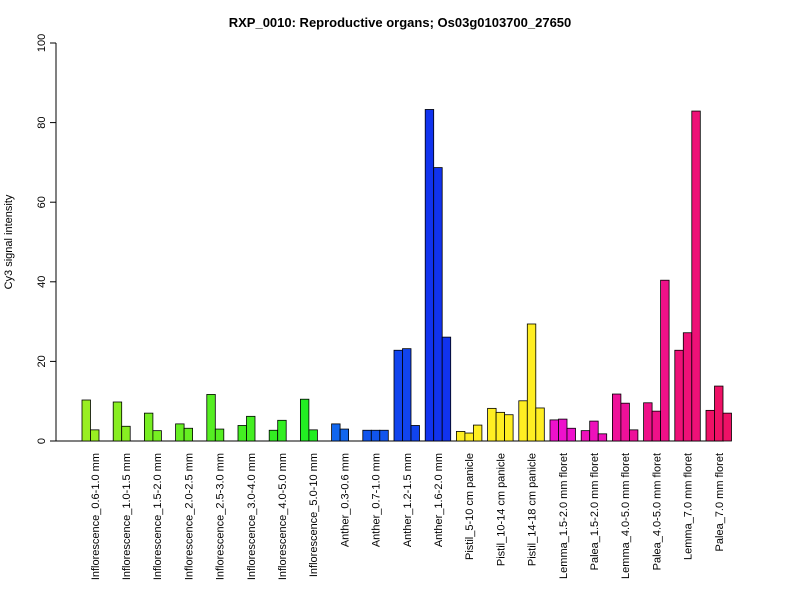 This screenshot has height=600, width=800. What do you see at coordinates (470, 506) in the screenshot?
I see `category-label: Pistil_5-10 cm panicle` at bounding box center [470, 506].